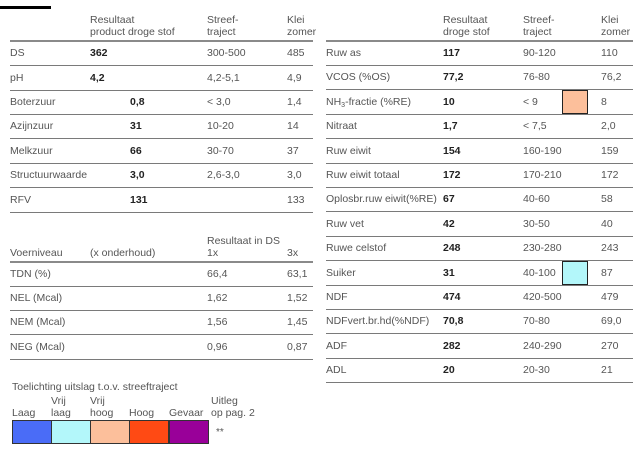 This screenshot has width=640, height=464. I want to click on decorative-top-bar, so click(25, 7).